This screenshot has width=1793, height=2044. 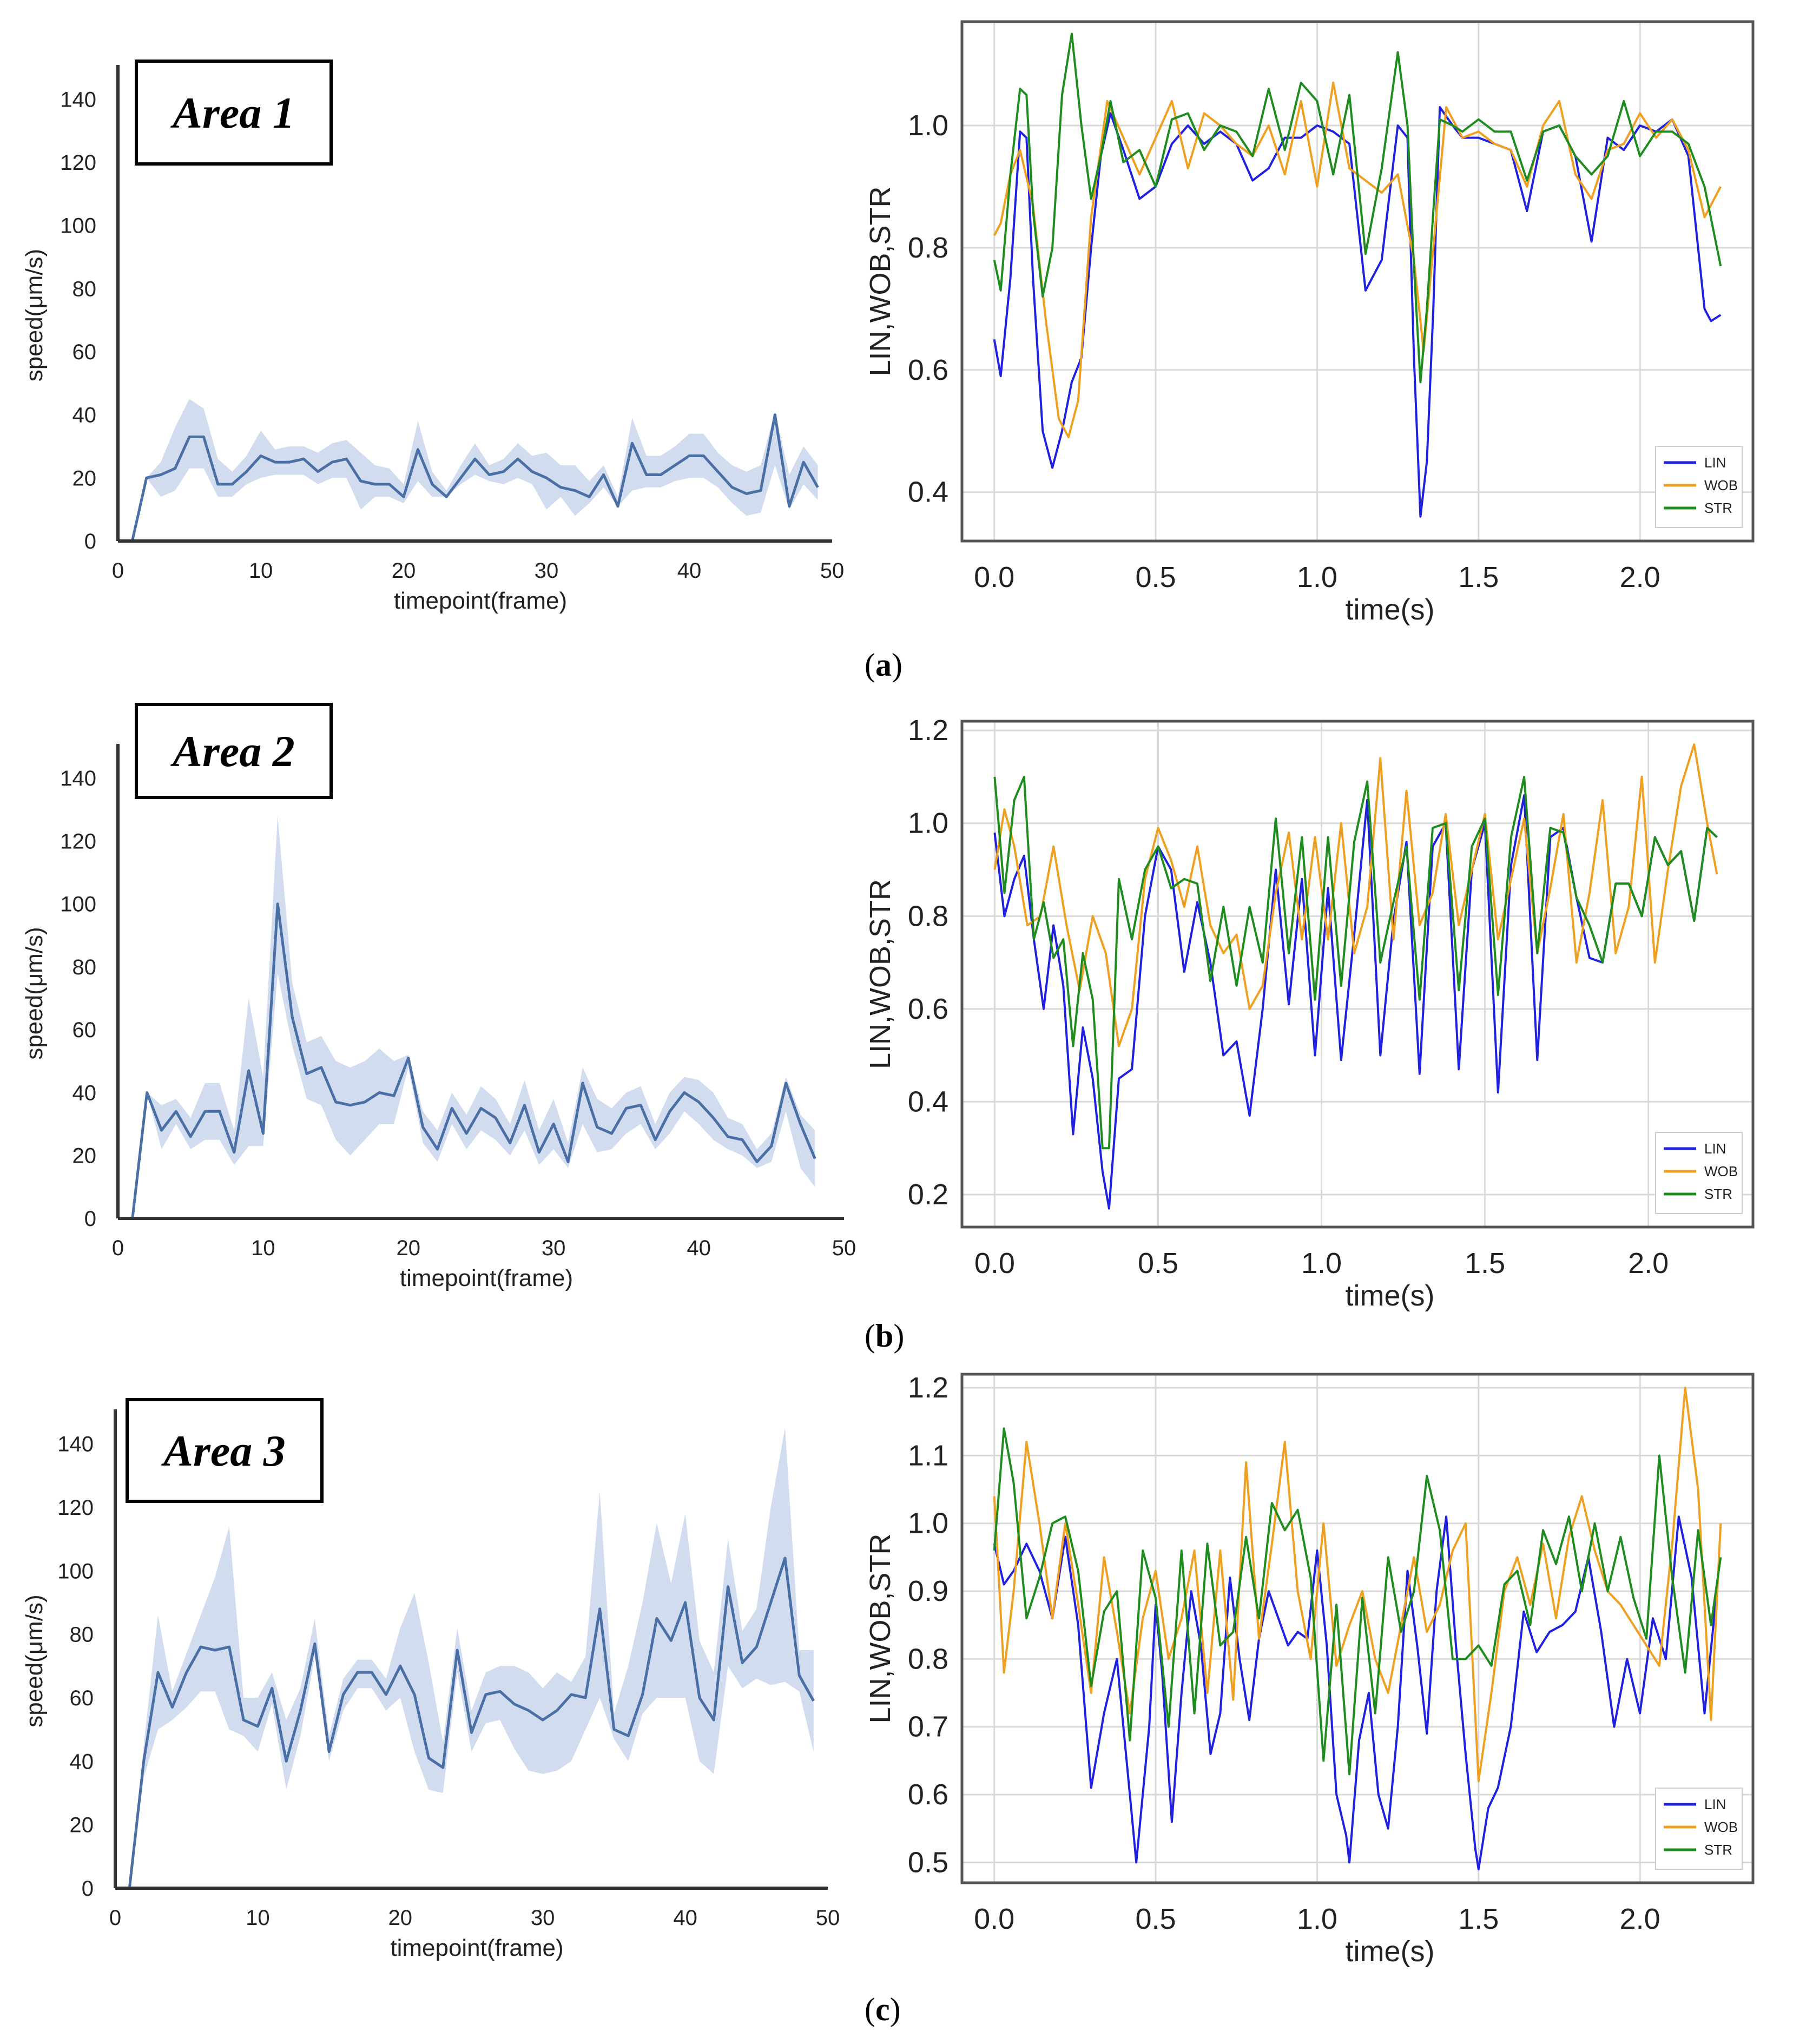 I want to click on ratios-2-x-tick-1.0: 1.0, so click(x=1322, y=1263).